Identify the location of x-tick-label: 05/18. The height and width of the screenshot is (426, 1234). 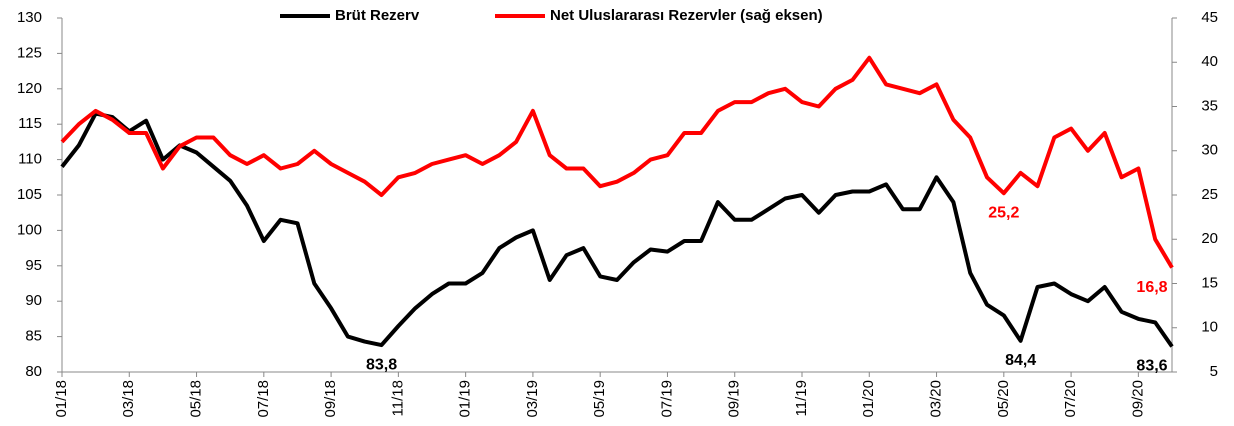
(196, 399).